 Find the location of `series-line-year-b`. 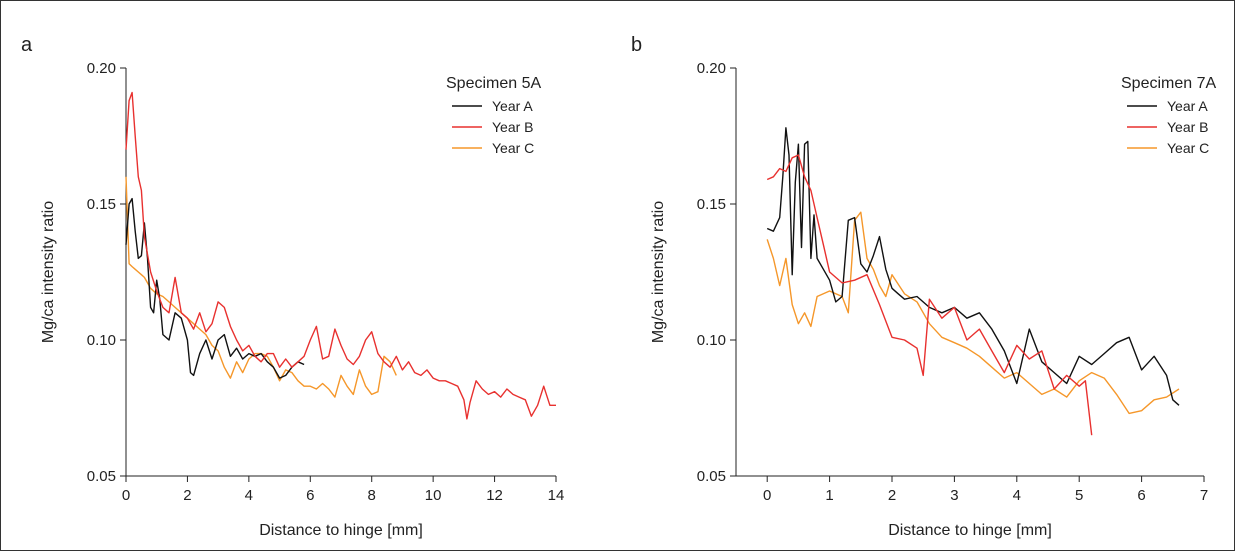

series-line-year-b is located at coordinates (929, 295).